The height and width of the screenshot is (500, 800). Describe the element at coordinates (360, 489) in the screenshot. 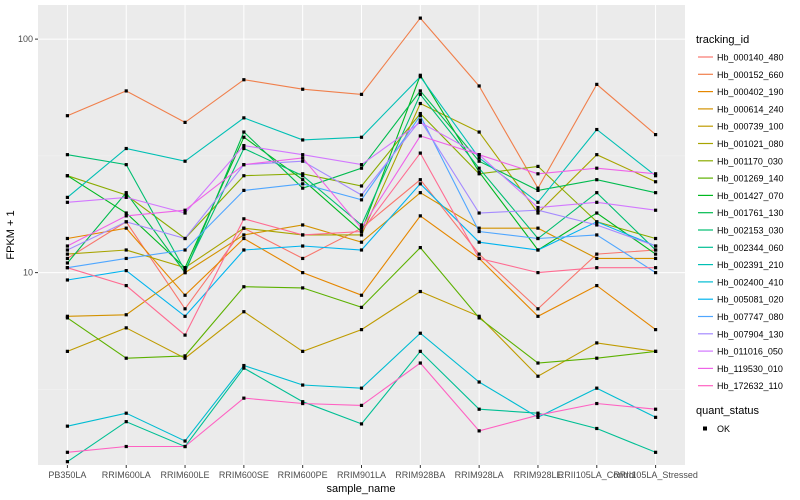

I see `x-axis-title: sample_name` at that location.